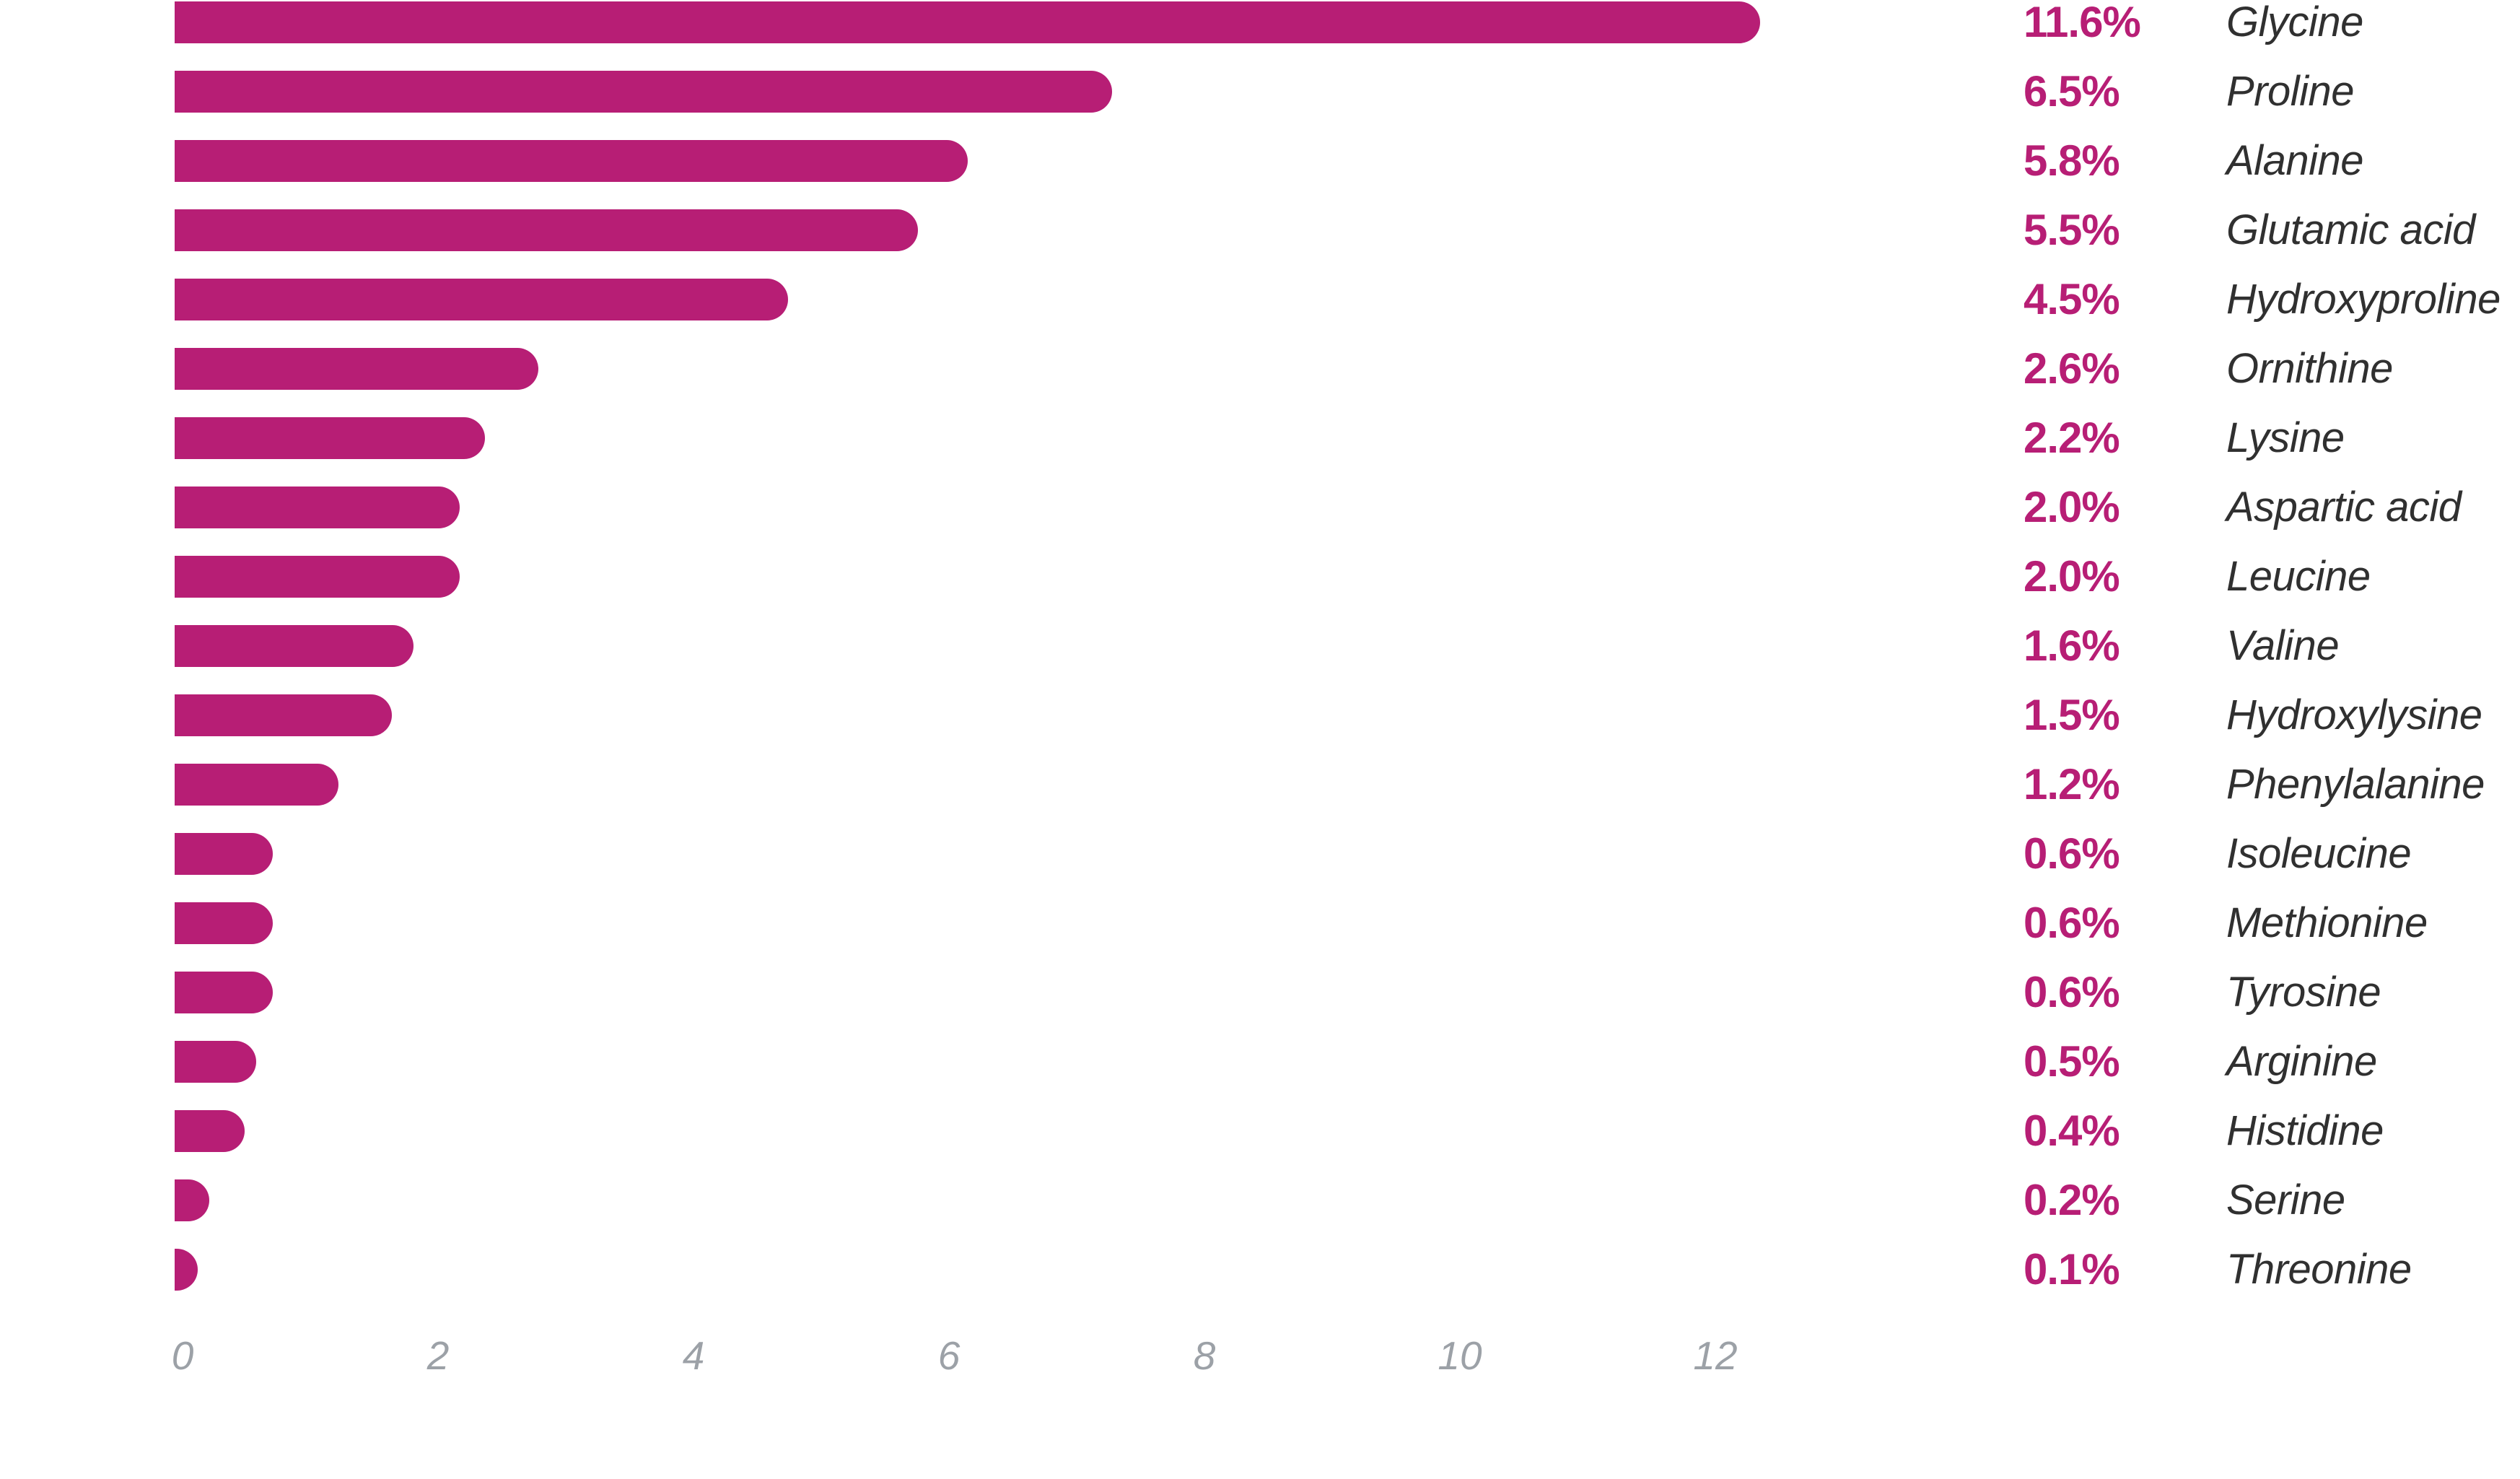 This screenshot has height=1479, width=2520. I want to click on value-label: 0.2%, so click(2072, 1200).